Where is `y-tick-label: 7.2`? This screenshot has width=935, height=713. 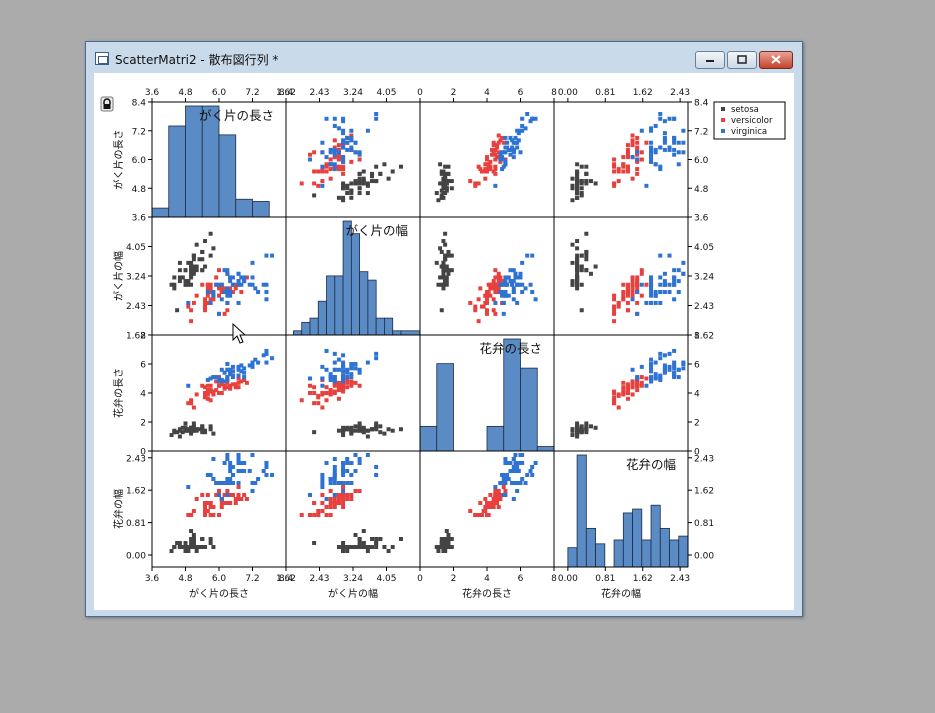 y-tick-label: 7.2 is located at coordinates (139, 132).